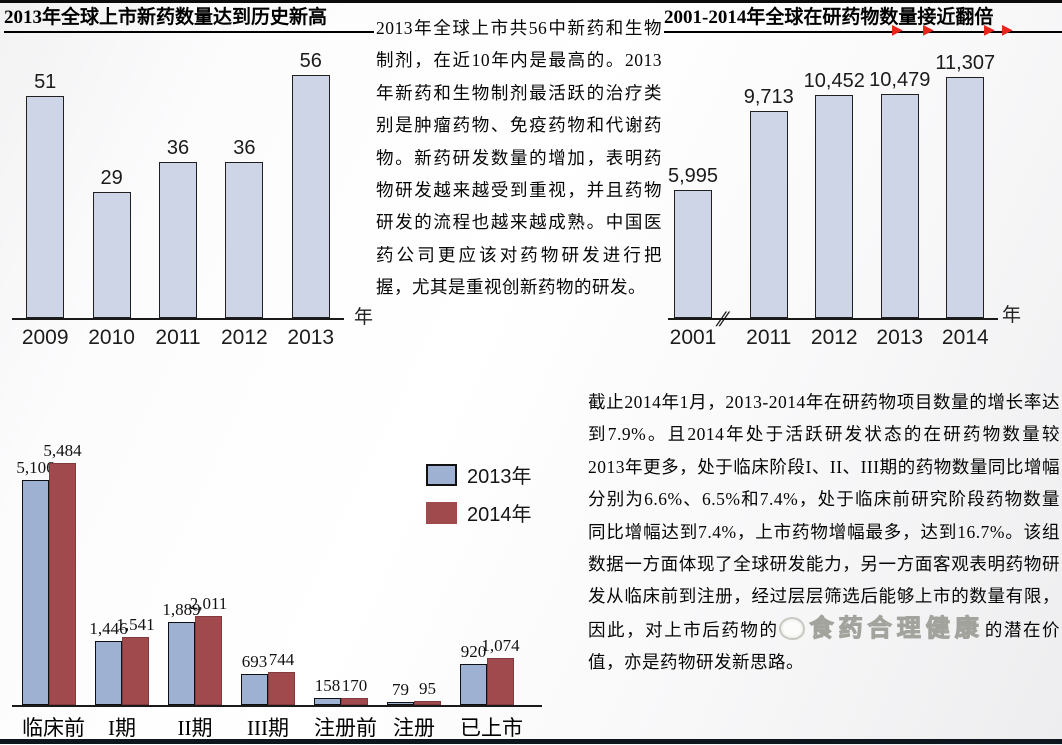  Describe the element at coordinates (108, 629) in the screenshot. I see `bar-value-label: 1,446` at that location.